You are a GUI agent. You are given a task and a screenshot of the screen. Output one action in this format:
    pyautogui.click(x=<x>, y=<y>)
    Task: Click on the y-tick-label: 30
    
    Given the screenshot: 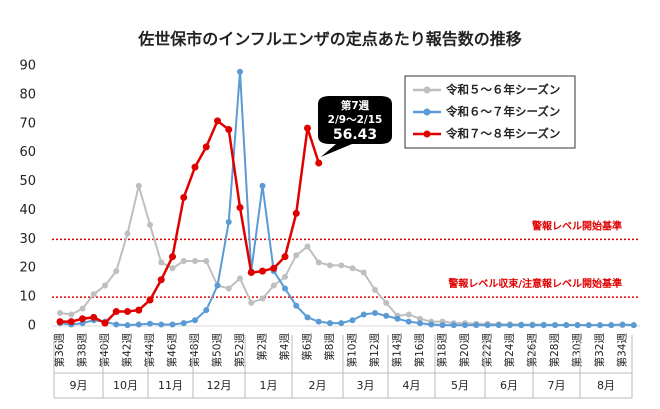 What is the action you would take?
    pyautogui.click(x=27, y=239)
    